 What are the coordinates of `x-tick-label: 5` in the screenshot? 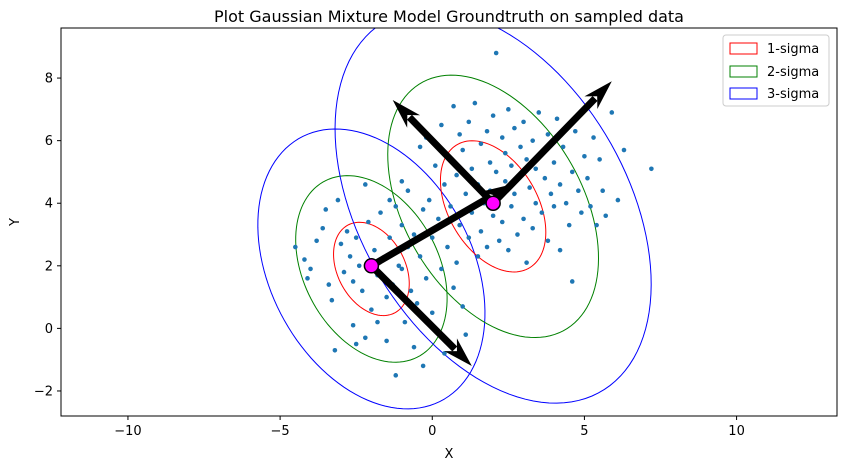 It's located at (584, 431).